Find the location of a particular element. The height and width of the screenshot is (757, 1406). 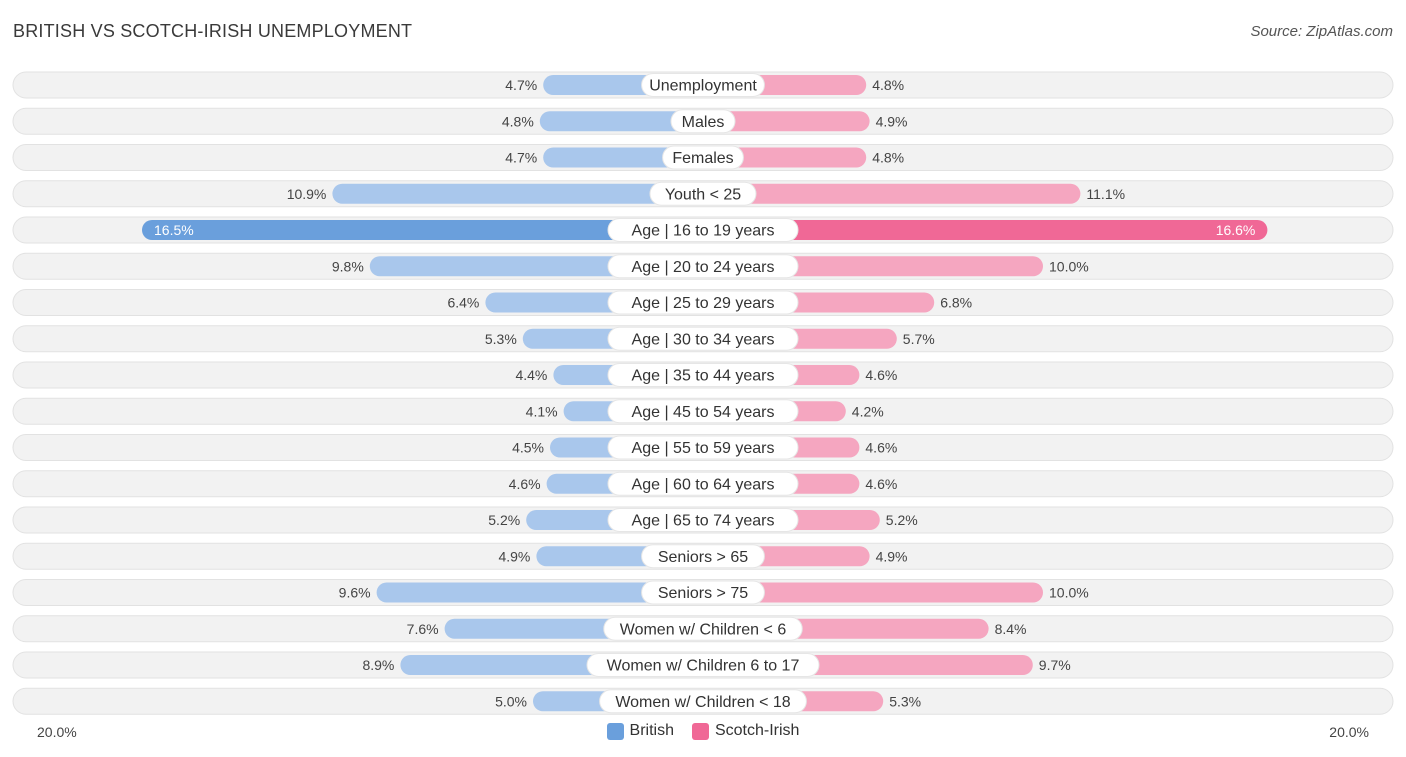

value-label-british: 5.0% is located at coordinates (511, 701).